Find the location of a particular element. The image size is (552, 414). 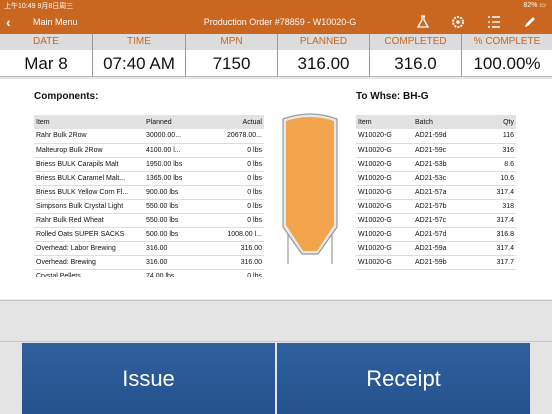

percent-complete-cell: % COMPLETE 100.00% is located at coordinates (507, 55).